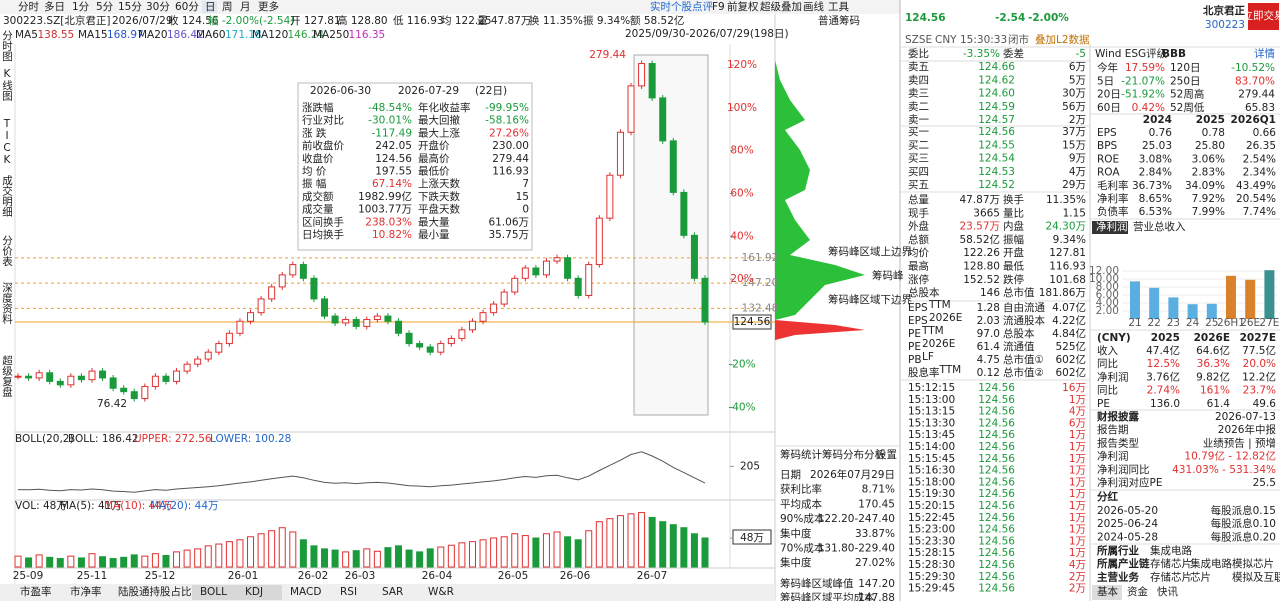  Describe the element at coordinates (918, 226) in the screenshot. I see `stat-label: 外盘` at that location.